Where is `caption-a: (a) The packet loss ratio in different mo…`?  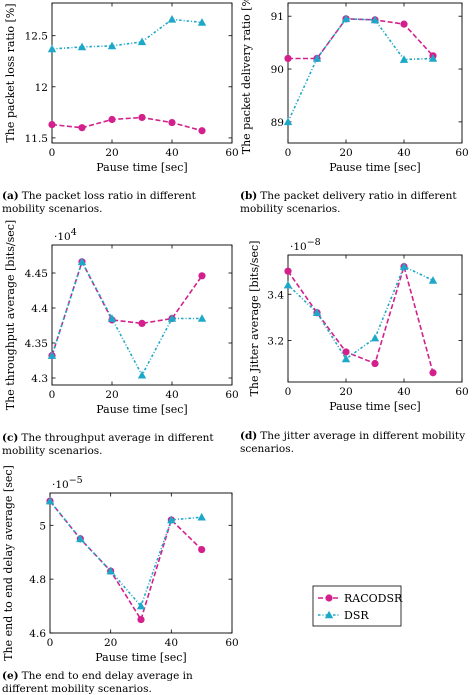
caption-a: (a) The packet loss ratio in different mo… is located at coordinates (118, 203).